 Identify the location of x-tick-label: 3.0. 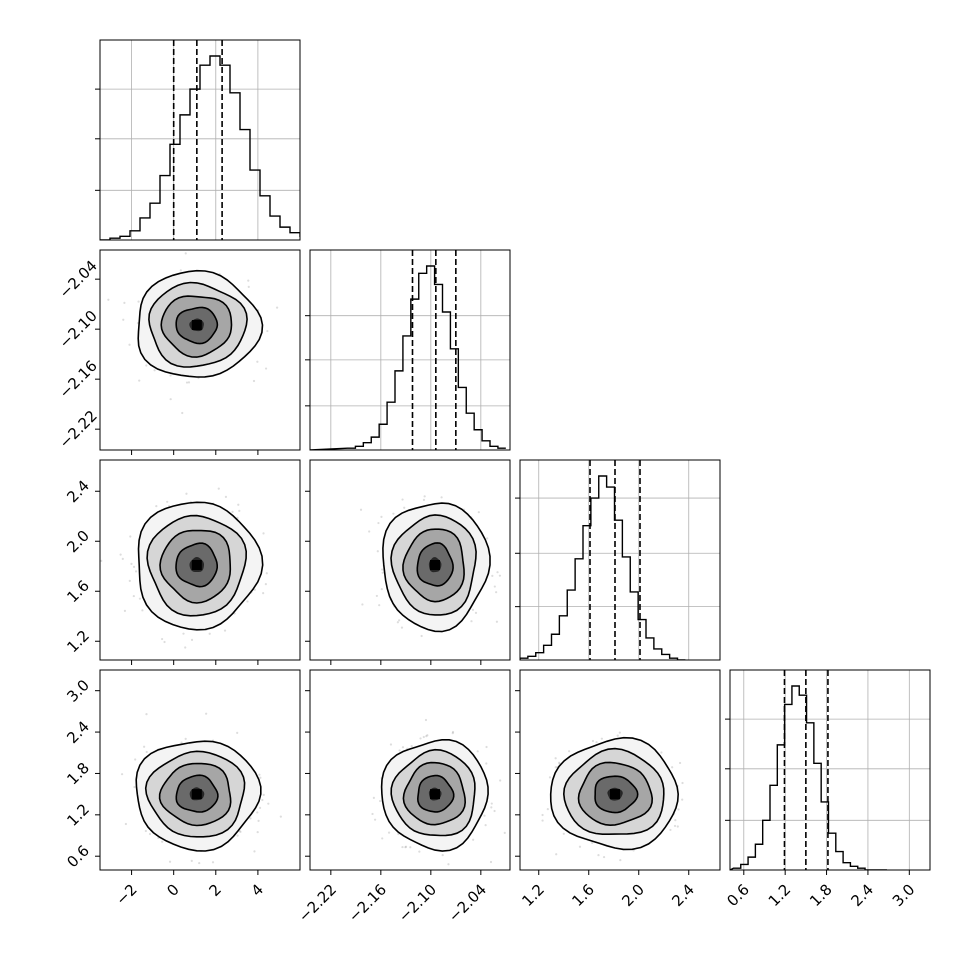
(904, 895).